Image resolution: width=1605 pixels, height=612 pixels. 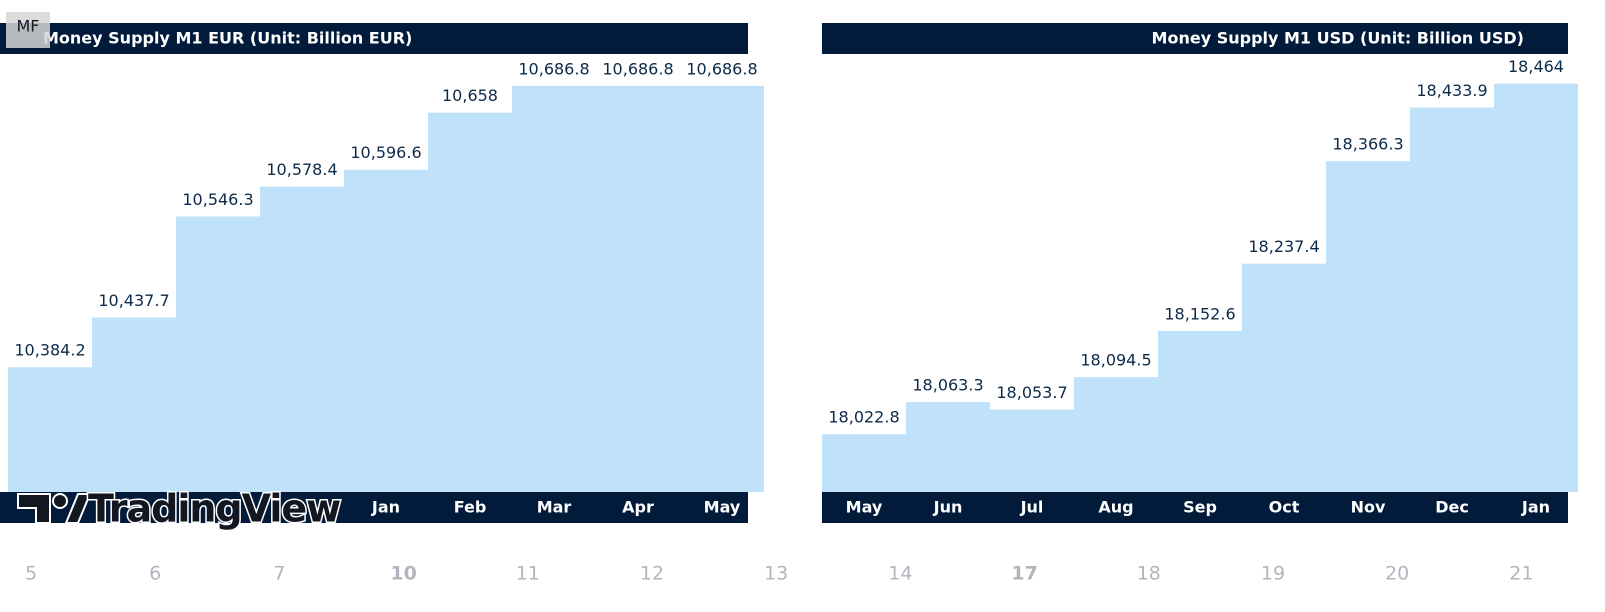 I want to click on x-tick-label: Aug, so click(x=1115, y=507).